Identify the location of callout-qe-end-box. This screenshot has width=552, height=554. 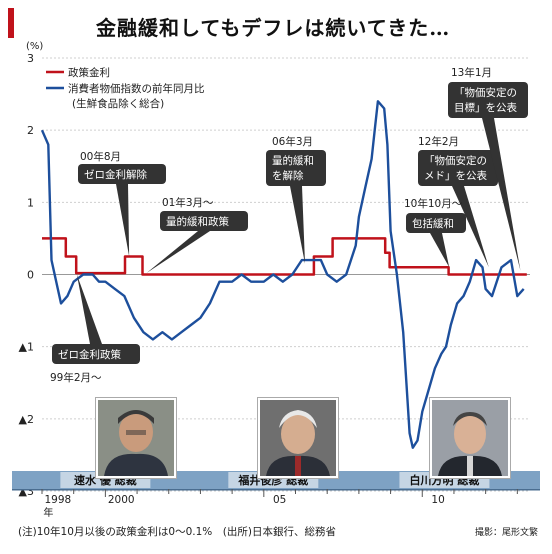
(296, 168).